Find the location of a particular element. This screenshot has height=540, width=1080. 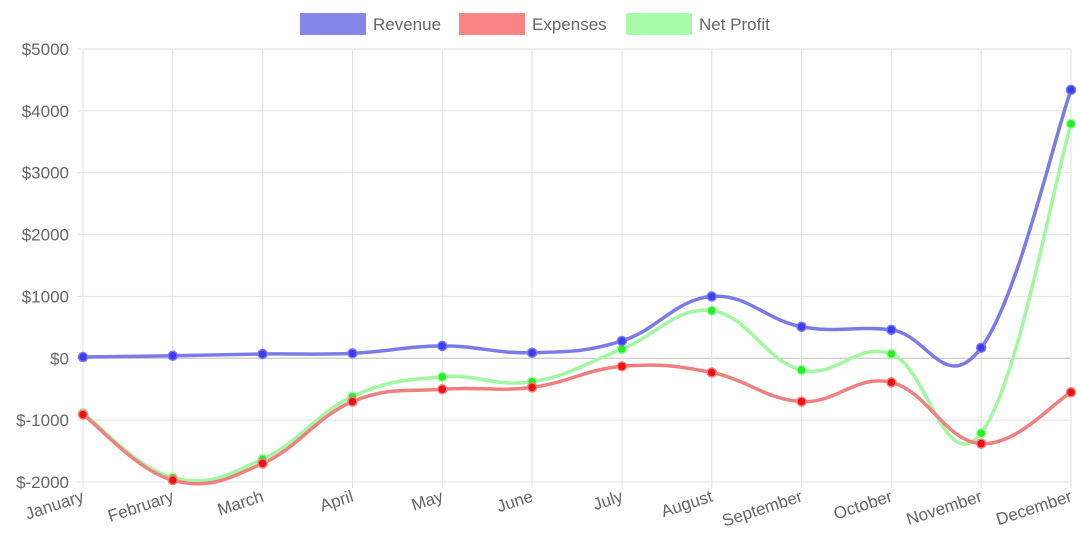

x-tick-label: May is located at coordinates (427, 501).